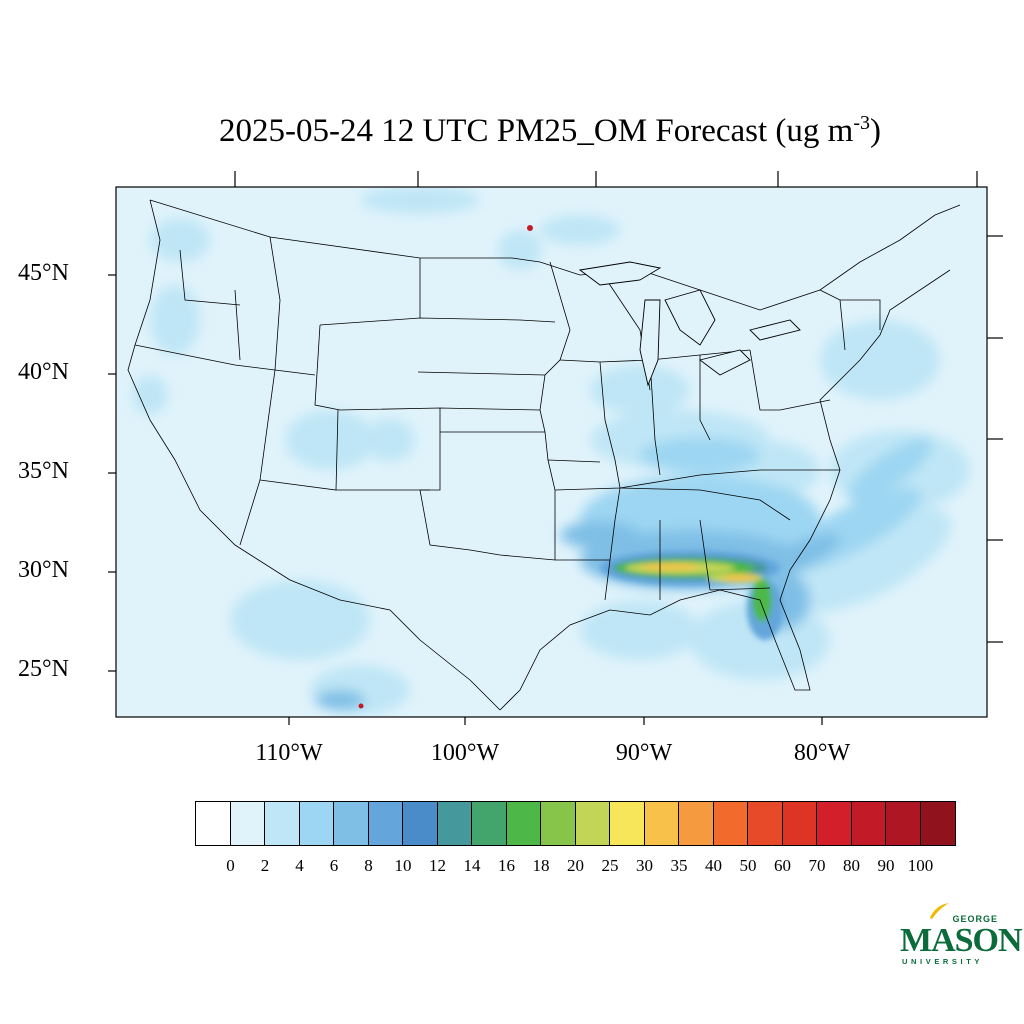 The height and width of the screenshot is (1024, 1024). What do you see at coordinates (465, 753) in the screenshot?
I see `lon-label-100: 100°W` at bounding box center [465, 753].